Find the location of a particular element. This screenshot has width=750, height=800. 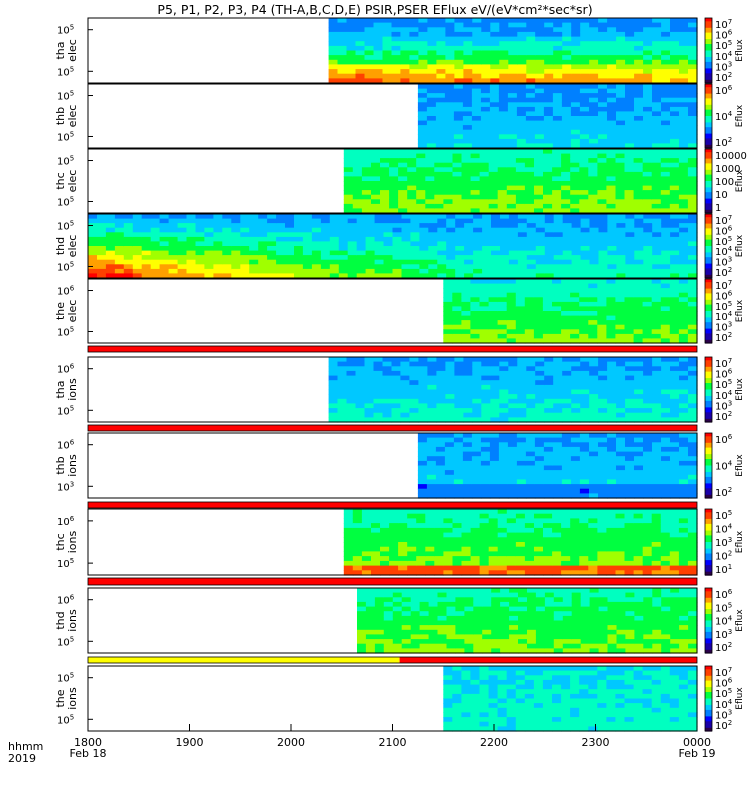

colorbar-frame is located at coordinates (708, 50).